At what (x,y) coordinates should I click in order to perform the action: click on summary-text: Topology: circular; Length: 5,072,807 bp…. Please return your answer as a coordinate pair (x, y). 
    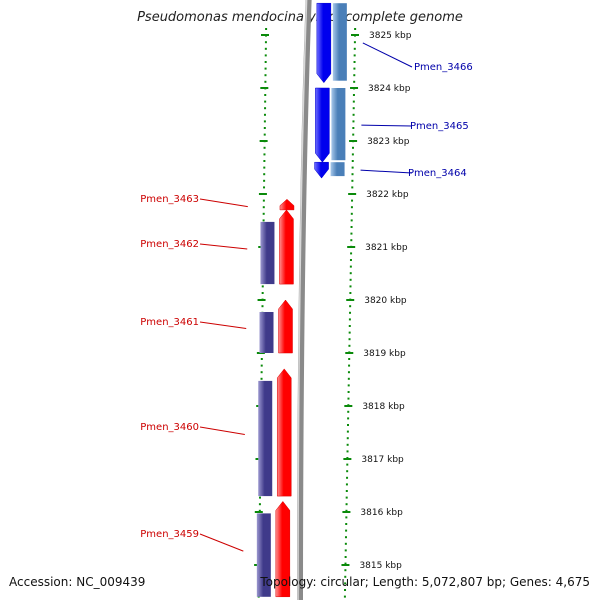
    Looking at the image, I should click on (425, 582).